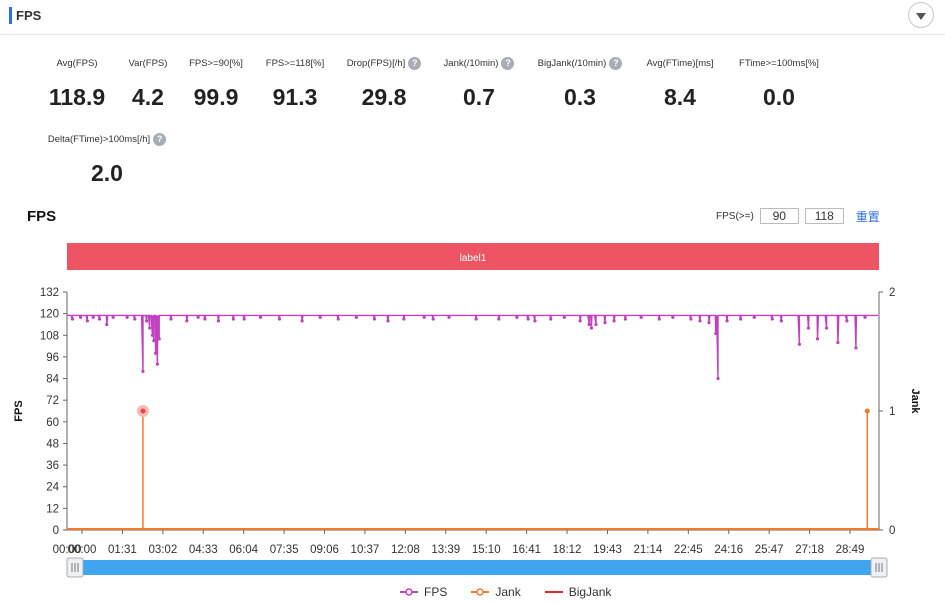 The image size is (945, 603). I want to click on x-tick-label: 04:33, so click(203, 550).